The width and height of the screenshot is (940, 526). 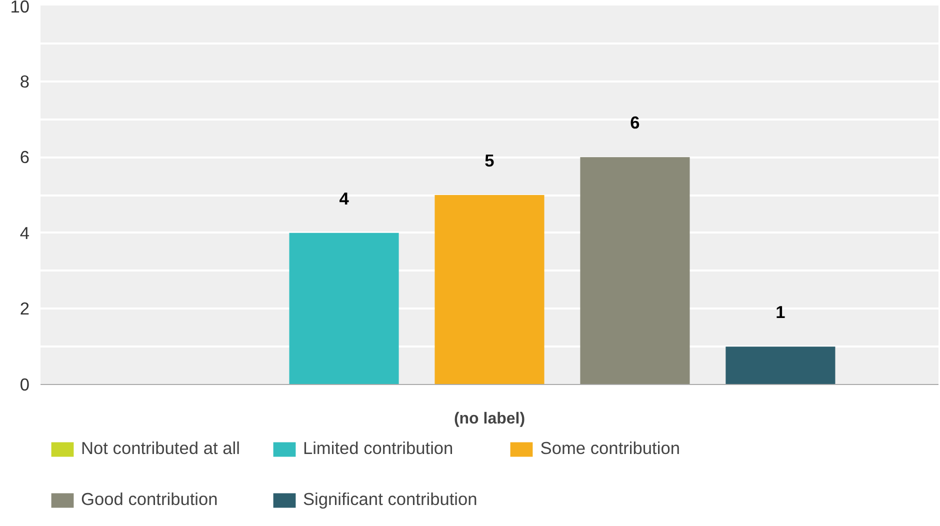 I want to click on data-label: 4, so click(x=344, y=198).